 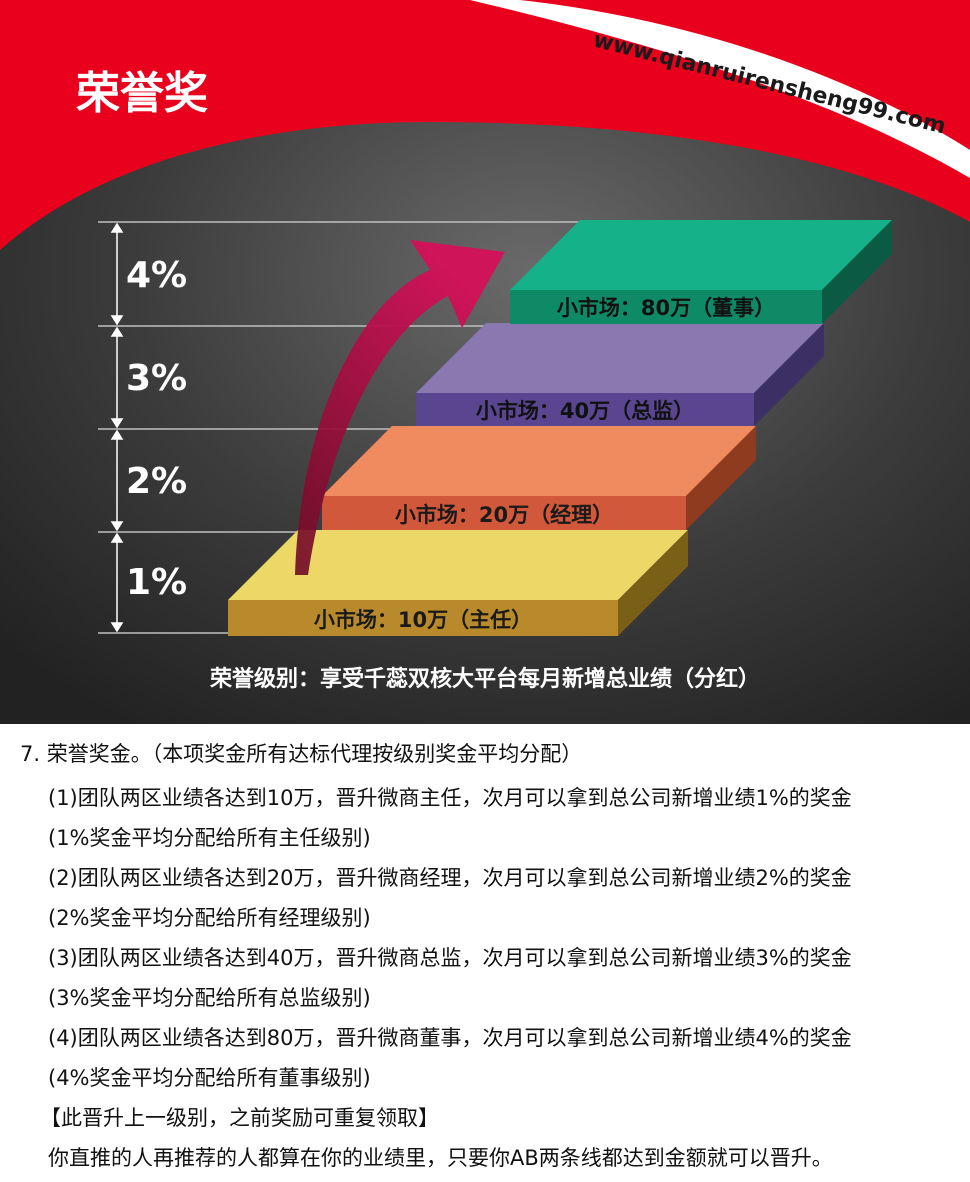 I want to click on step-supervisor: 小市场：10万（主任）, so click(x=458, y=583).